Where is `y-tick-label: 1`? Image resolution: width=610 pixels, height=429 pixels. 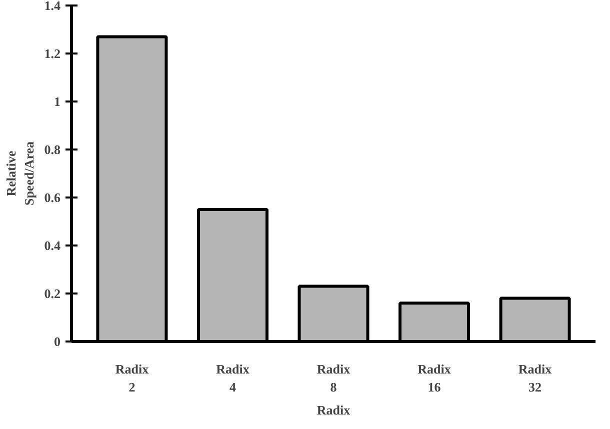 y-tick-label: 1 is located at coordinates (57, 101).